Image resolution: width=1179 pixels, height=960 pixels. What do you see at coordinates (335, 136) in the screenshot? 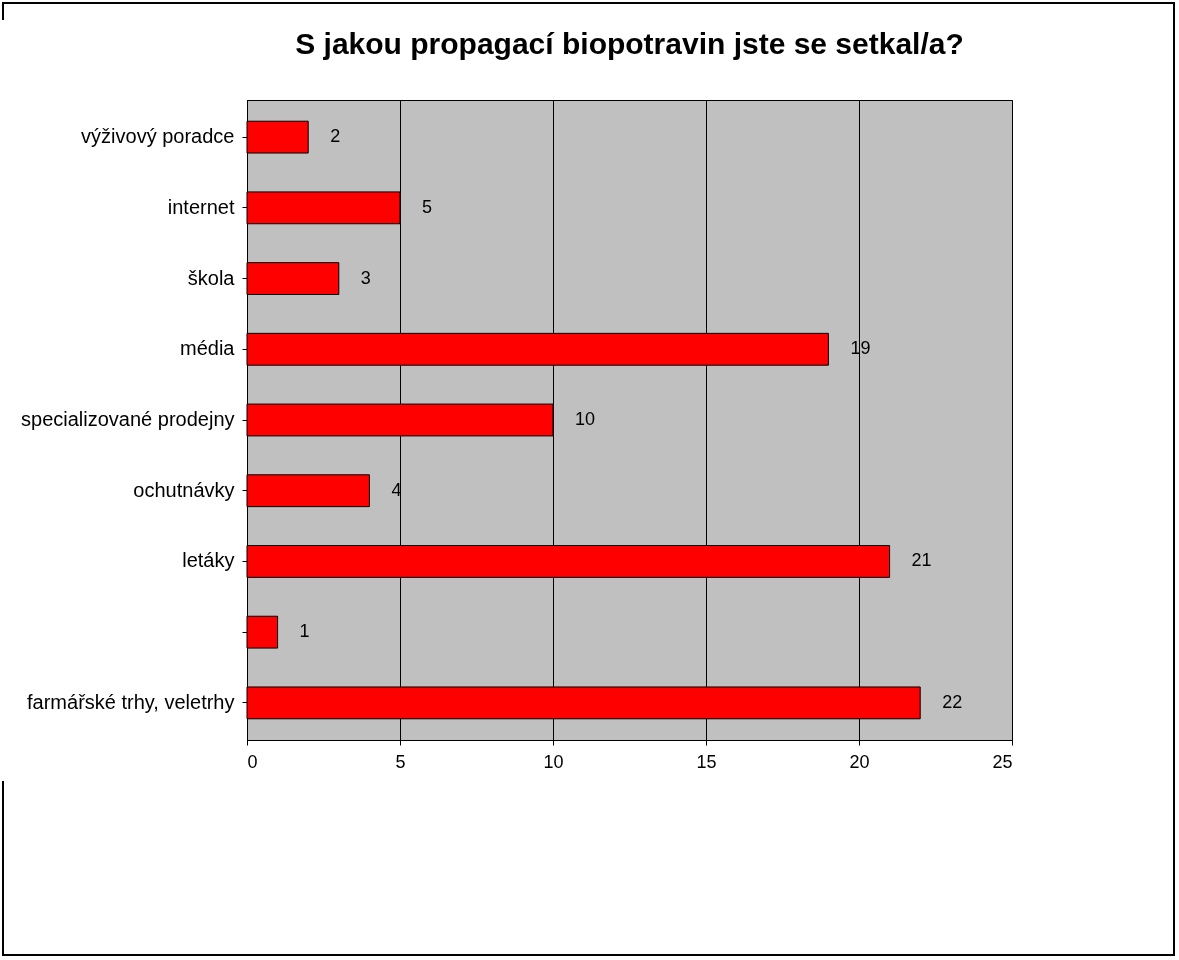
I see `data-label: 2` at bounding box center [335, 136].